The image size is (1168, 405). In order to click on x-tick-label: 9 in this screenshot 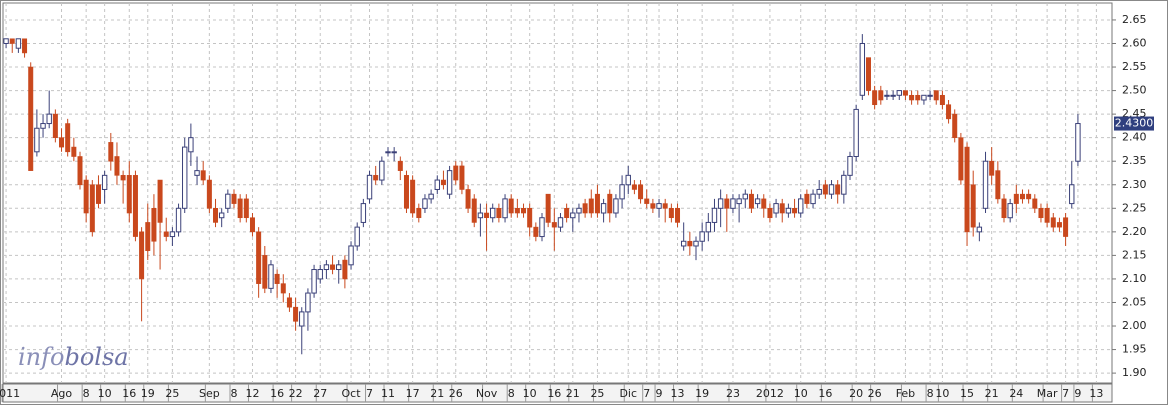, I will do `click(1077, 393)`.